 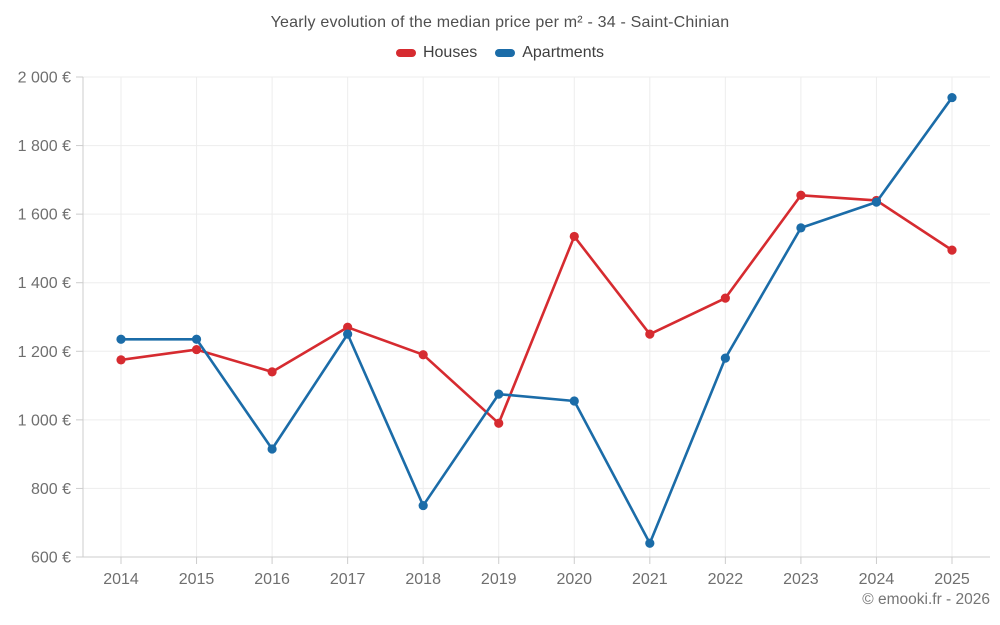 What do you see at coordinates (121, 339) in the screenshot?
I see `data-point-apartments-2014` at bounding box center [121, 339].